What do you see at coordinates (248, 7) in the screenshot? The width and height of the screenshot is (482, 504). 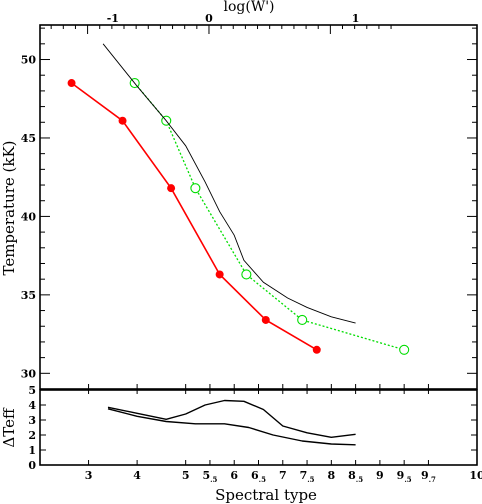 I see `top-axis-title: log(W')` at bounding box center [248, 7].